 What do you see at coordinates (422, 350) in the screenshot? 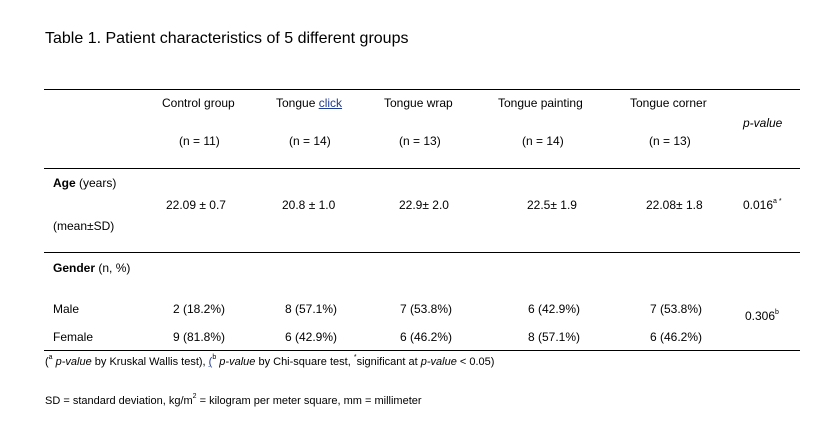
I see `table-bottom-rule` at bounding box center [422, 350].